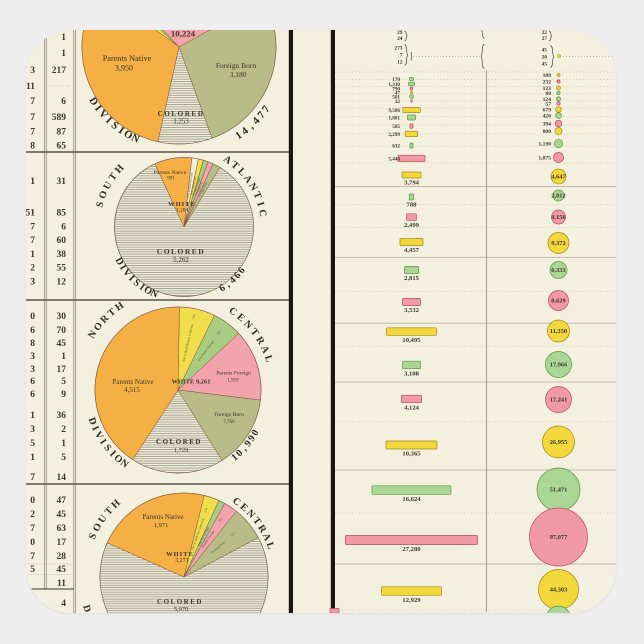  What do you see at coordinates (181, 450) in the screenshot?
I see `svg-text: 1,729` at bounding box center [181, 450].